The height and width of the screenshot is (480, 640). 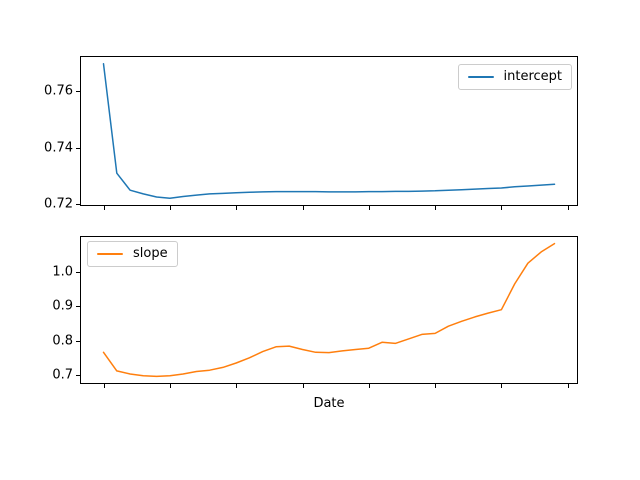 What do you see at coordinates (62, 375) in the screenshot?
I see `y-tick-label: 0.7` at bounding box center [62, 375].